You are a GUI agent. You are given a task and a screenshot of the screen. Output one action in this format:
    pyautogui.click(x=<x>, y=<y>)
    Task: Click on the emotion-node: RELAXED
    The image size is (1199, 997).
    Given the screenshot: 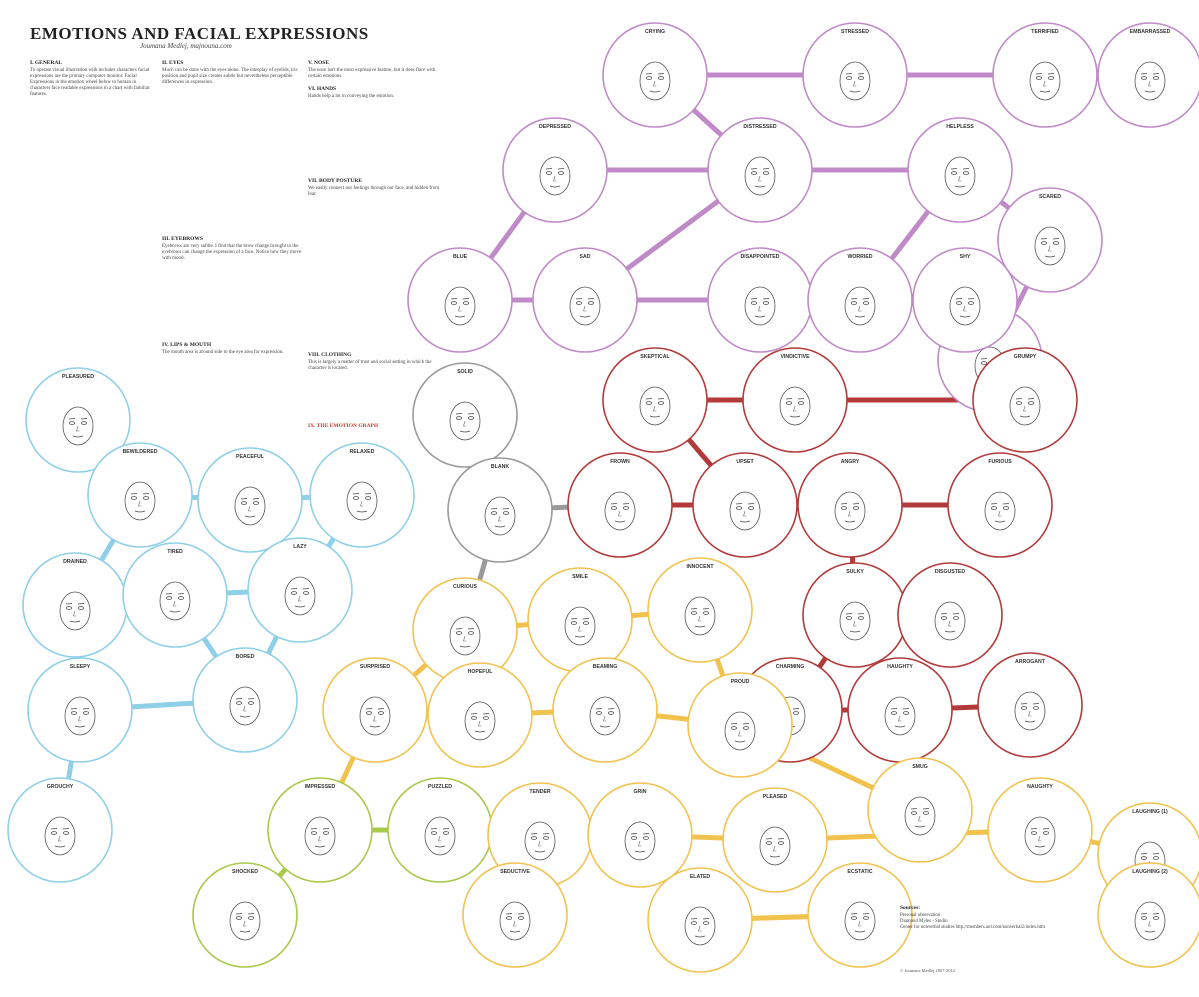 What is the action you would take?
    pyautogui.click(x=362, y=495)
    